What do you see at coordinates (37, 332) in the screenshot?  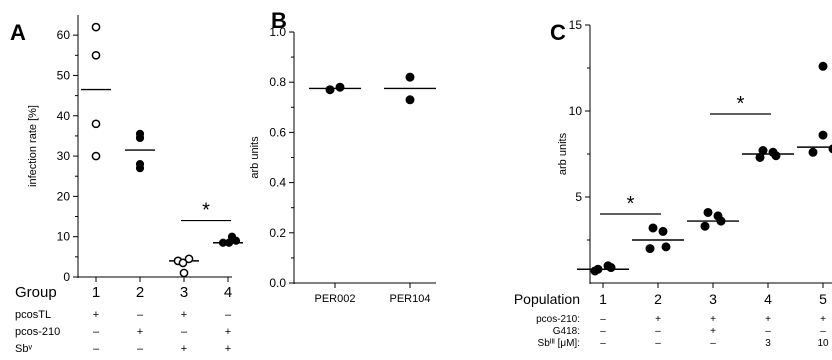 I see `row-label: pcos-210` at bounding box center [37, 332].